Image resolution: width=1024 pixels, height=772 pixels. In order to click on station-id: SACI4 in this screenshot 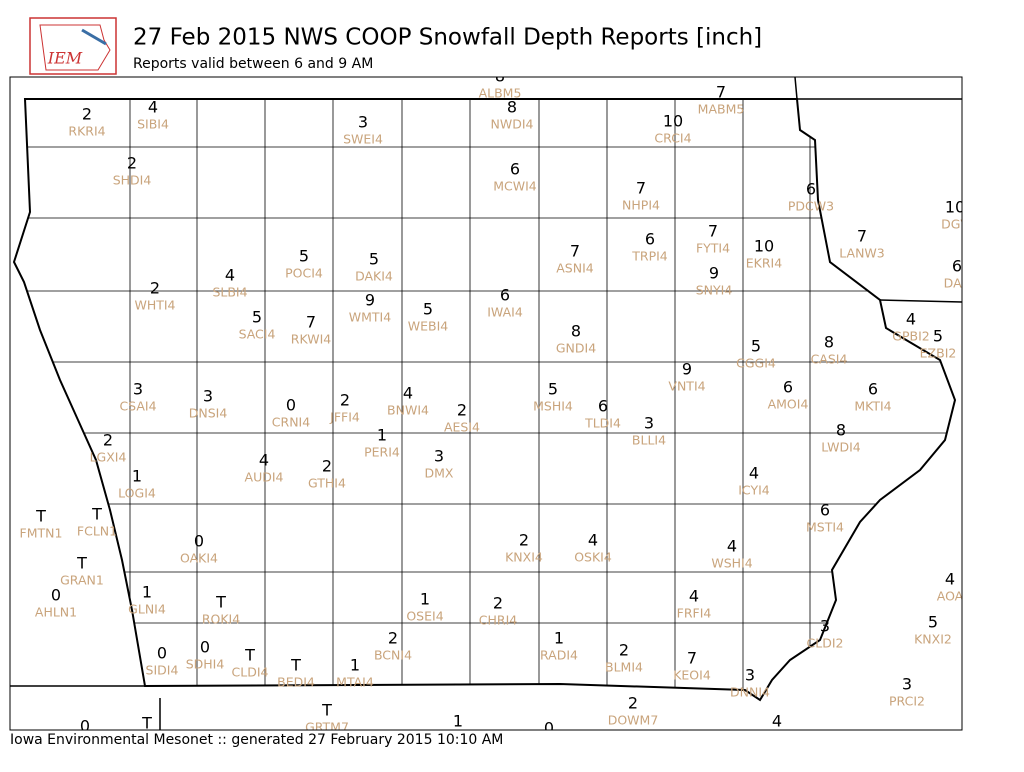, I will do `click(257, 334)`.